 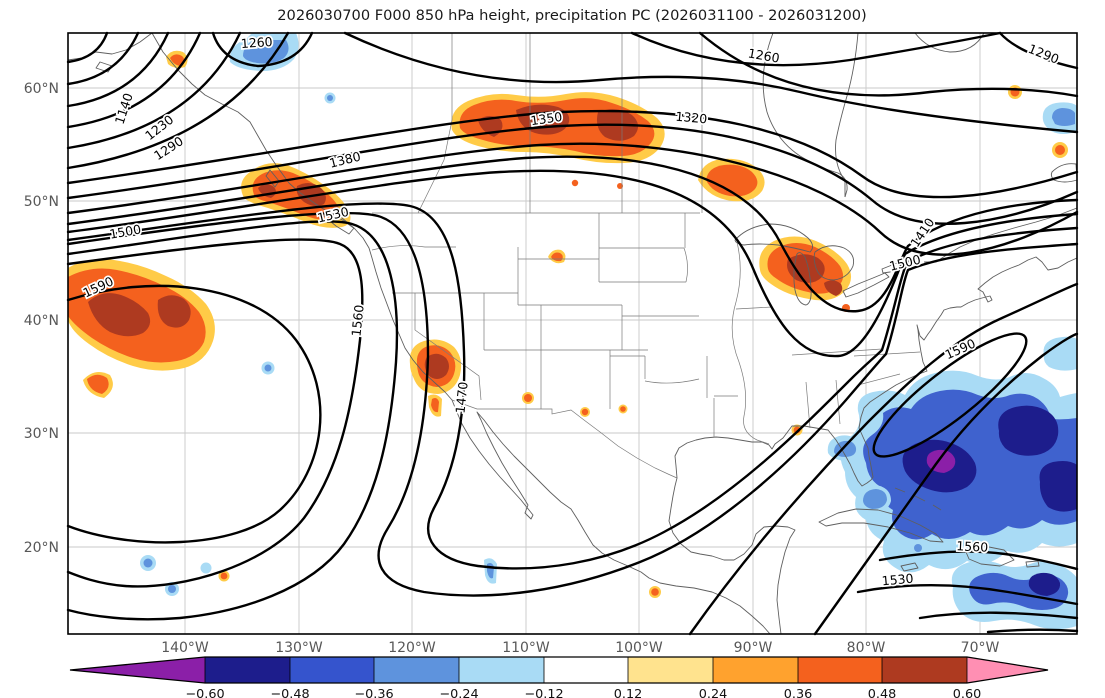 What do you see at coordinates (753, 648) in the screenshot?
I see `svg-text: 90°W` at bounding box center [753, 648].